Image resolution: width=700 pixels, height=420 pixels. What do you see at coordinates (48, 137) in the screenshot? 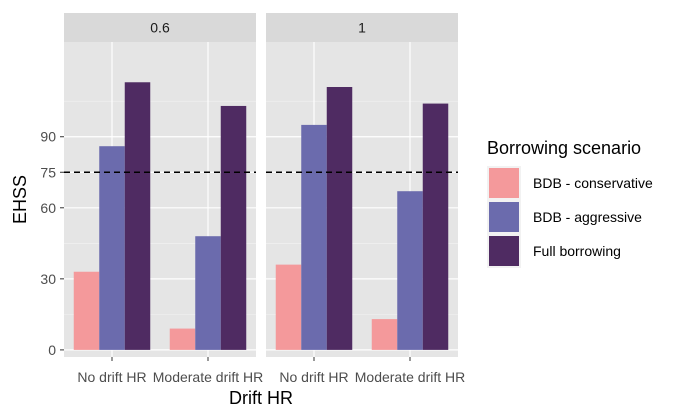
I see `y-tick-label: 90` at bounding box center [48, 137].